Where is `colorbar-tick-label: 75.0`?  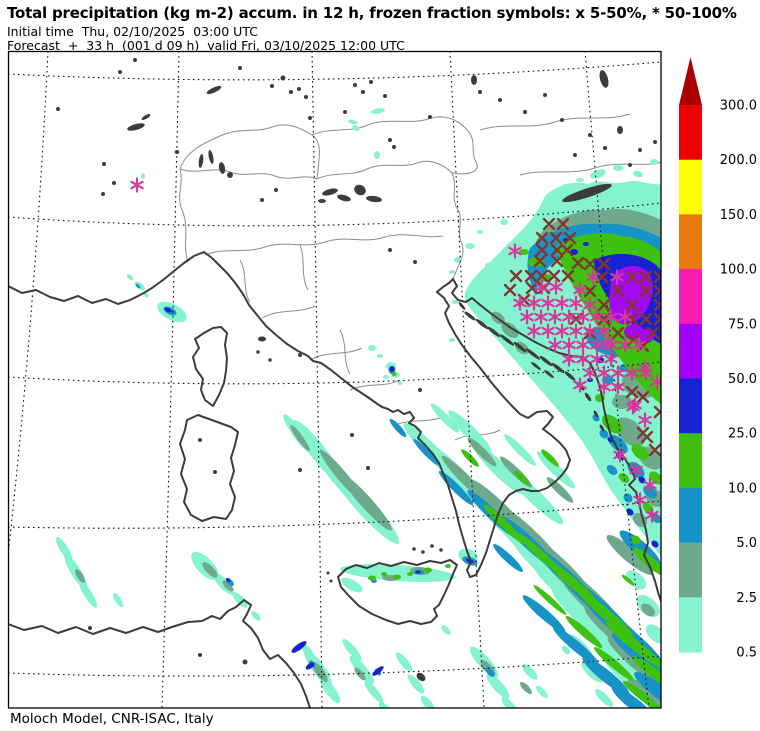
colorbar-tick-label: 75.0 is located at coordinates (742, 324).